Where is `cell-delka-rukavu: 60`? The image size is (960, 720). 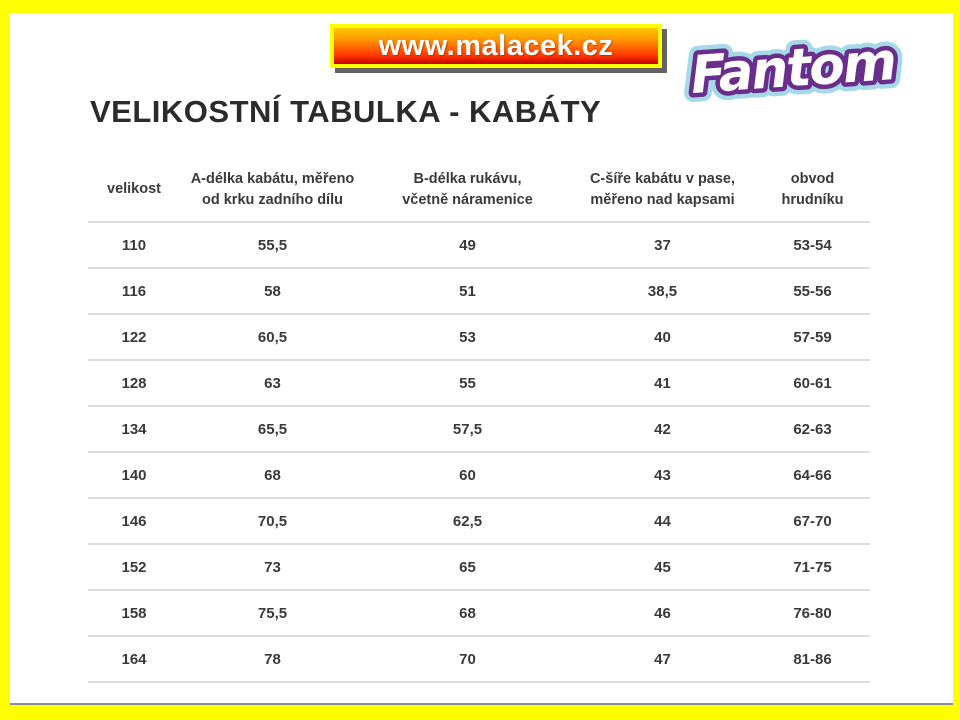 cell-delka-rukavu: 60 is located at coordinates (467, 475).